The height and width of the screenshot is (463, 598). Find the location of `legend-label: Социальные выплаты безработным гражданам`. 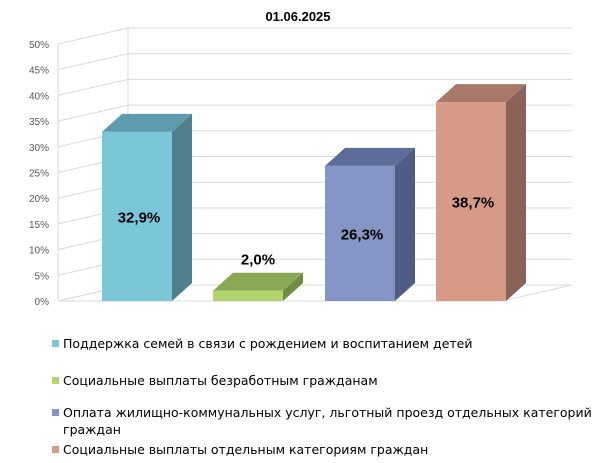

legend-label: Социальные выплаты безработным гражданам is located at coordinates (220, 380).